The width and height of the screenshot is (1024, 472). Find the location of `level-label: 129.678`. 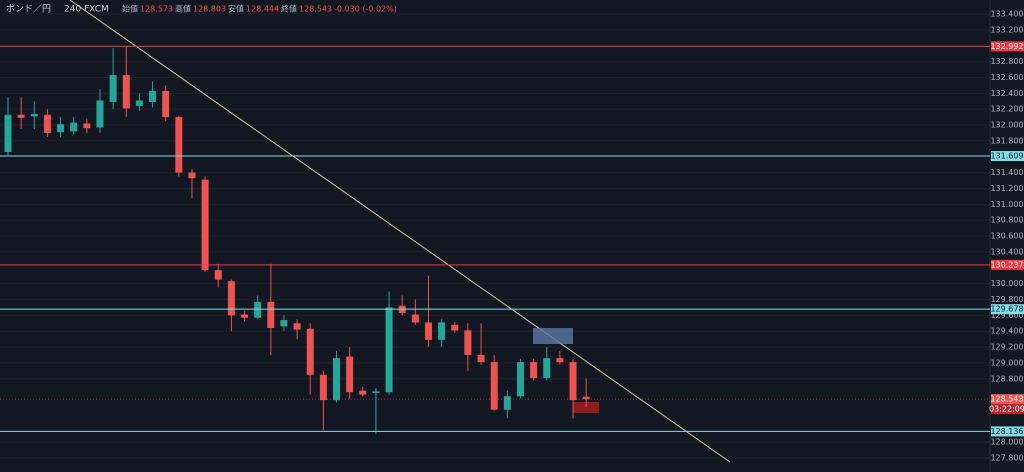

level-label: 129.678 is located at coordinates (1006, 309).